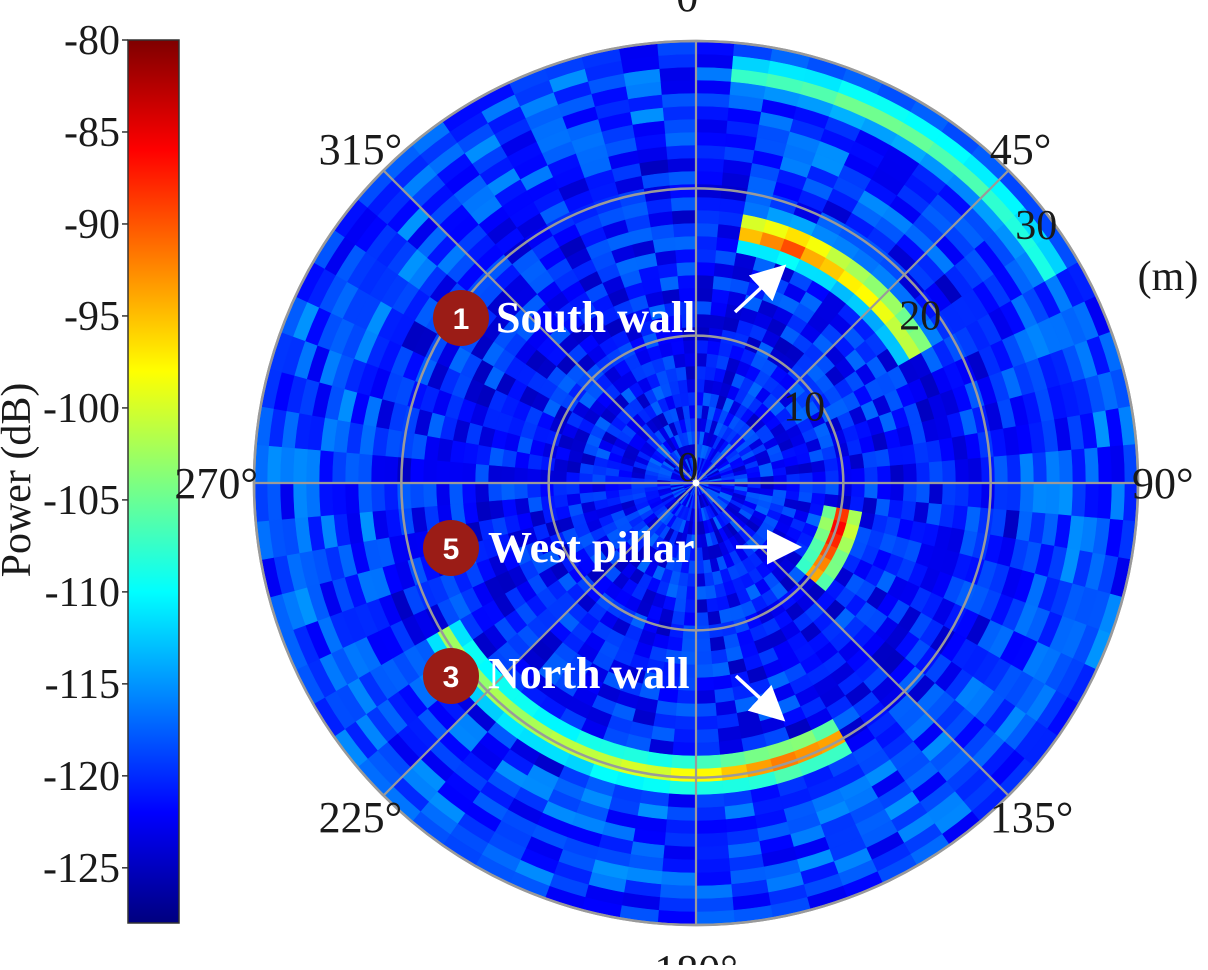 Image resolution: width=1208 pixels, height=970 pixels. I want to click on colorbar-tick-label: -125, so click(81, 869).